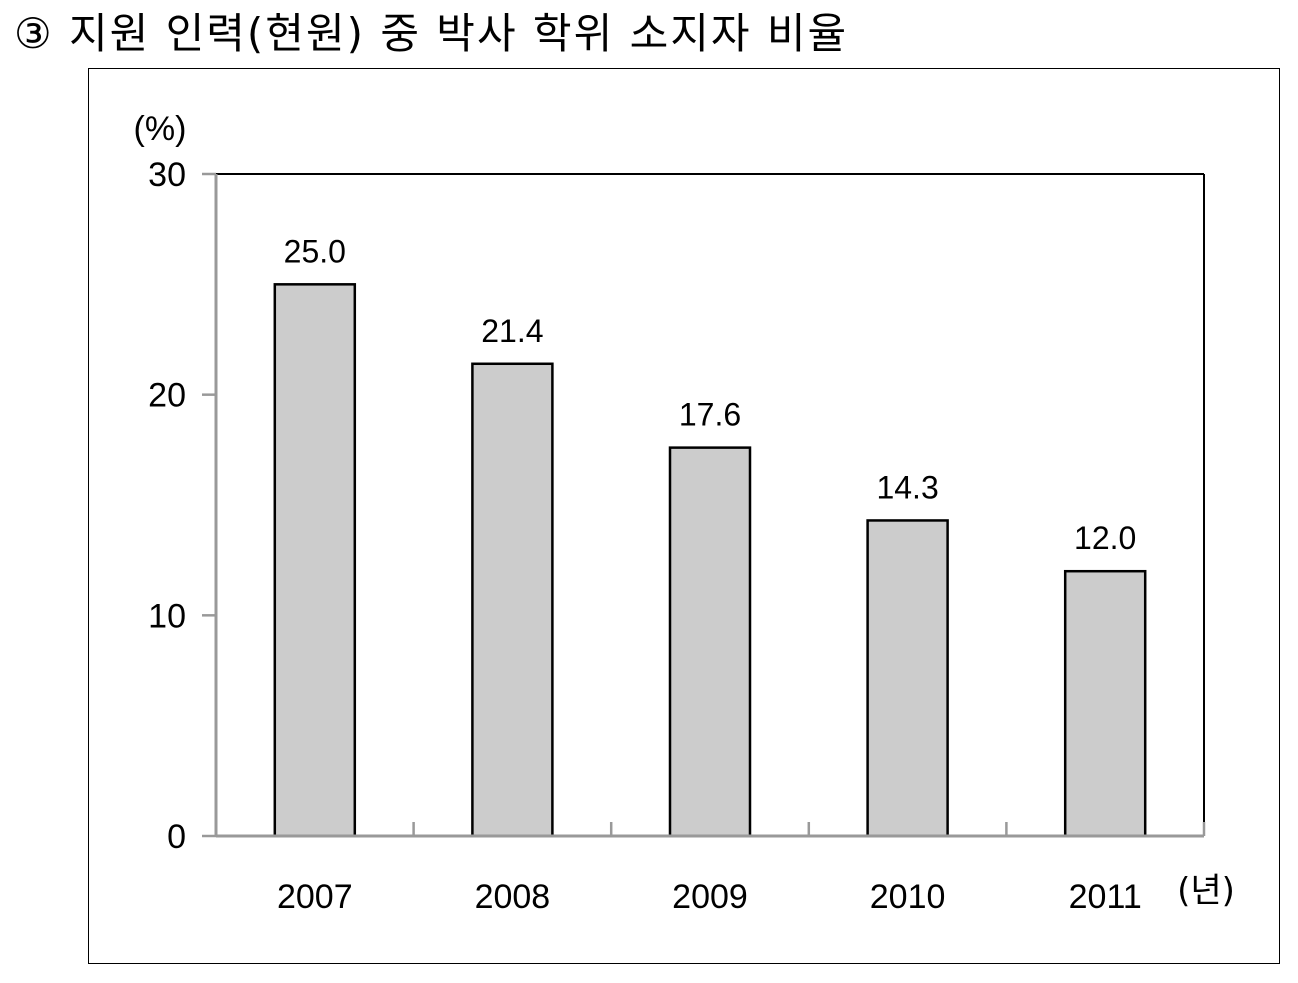 This screenshot has width=1298, height=983. What do you see at coordinates (431, 33) in the screenshot?
I see `page-title: ③ 지원 인력(현원) 중 박사 학위 소지자 비율` at bounding box center [431, 33].